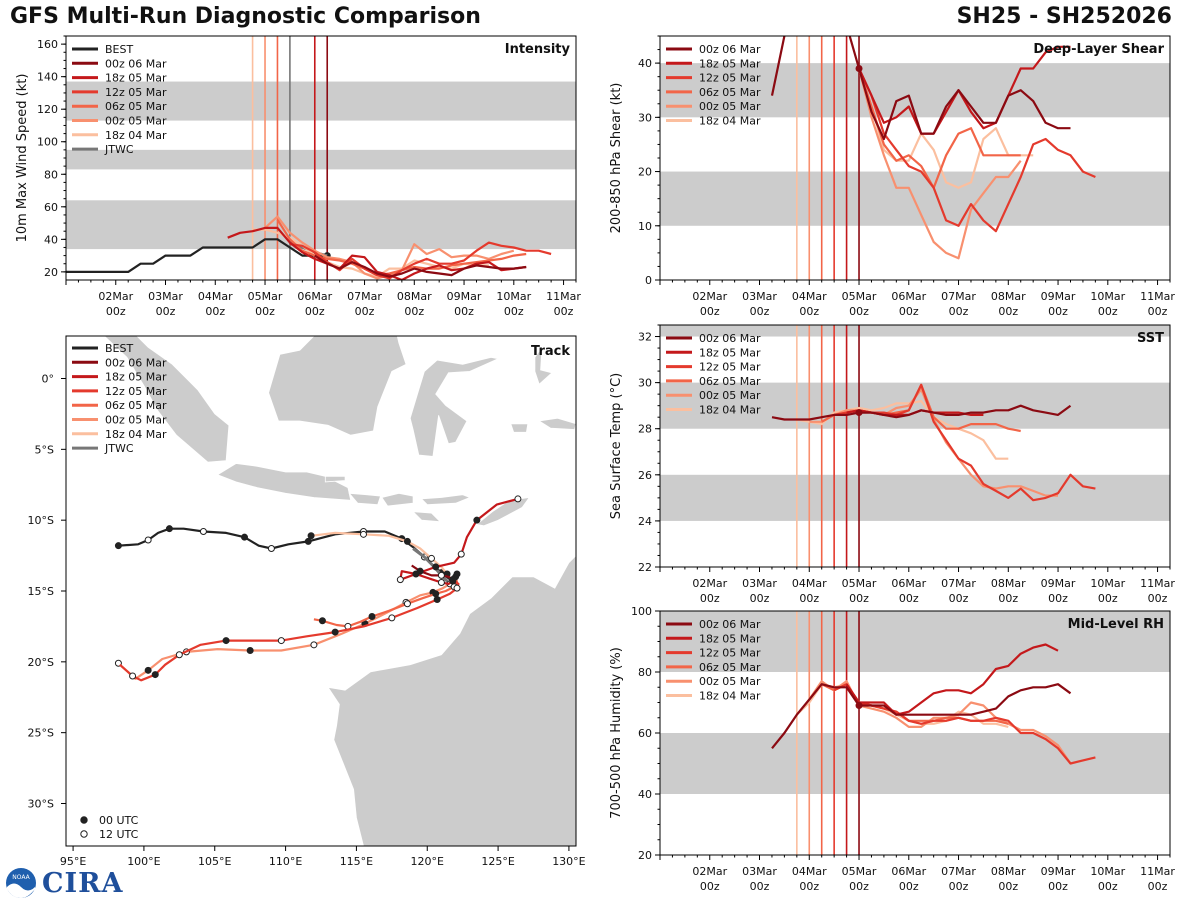  What do you see at coordinates (616, 446) in the screenshot?
I see `sst-y-axis-label: Sea Surface Temp (°C)` at bounding box center [616, 446].